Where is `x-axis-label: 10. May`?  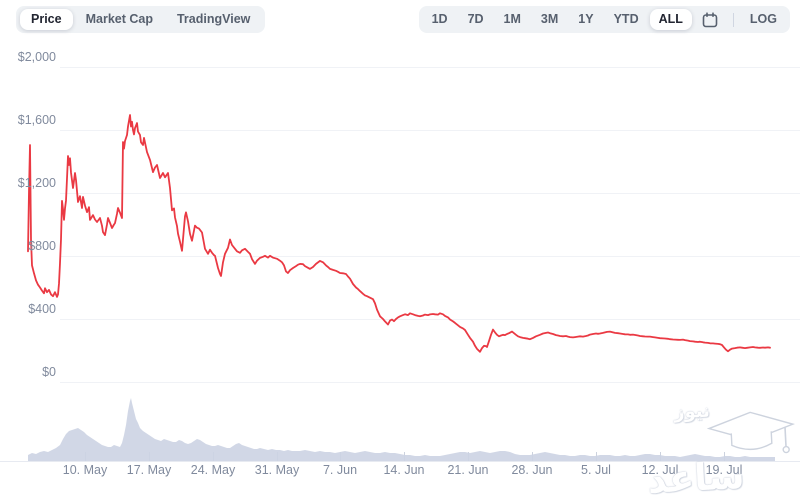 x-axis-label: 10. May is located at coordinates (85, 470).